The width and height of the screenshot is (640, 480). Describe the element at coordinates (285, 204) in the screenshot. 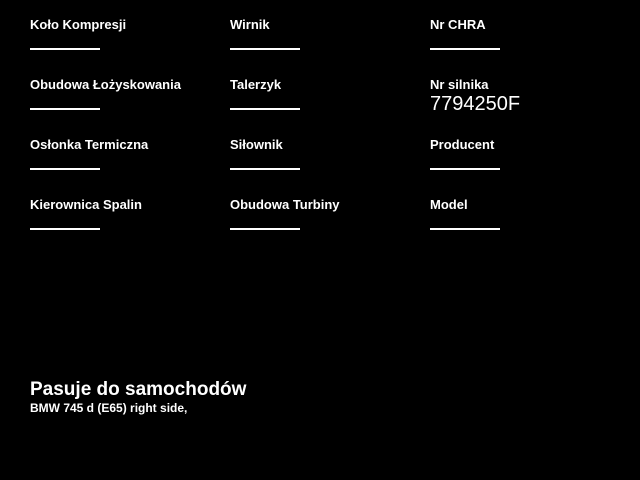

I see `field-label: Obudowa Turbiny` at that location.